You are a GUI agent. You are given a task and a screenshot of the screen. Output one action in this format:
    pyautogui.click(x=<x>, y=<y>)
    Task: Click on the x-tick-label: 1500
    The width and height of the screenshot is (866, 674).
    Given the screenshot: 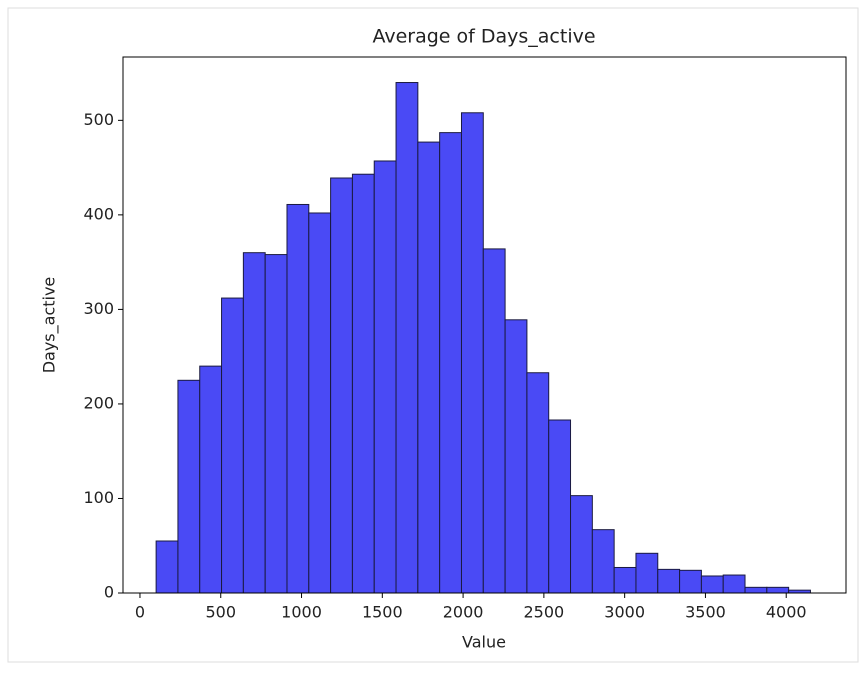 What is the action you would take?
    pyautogui.click(x=382, y=612)
    